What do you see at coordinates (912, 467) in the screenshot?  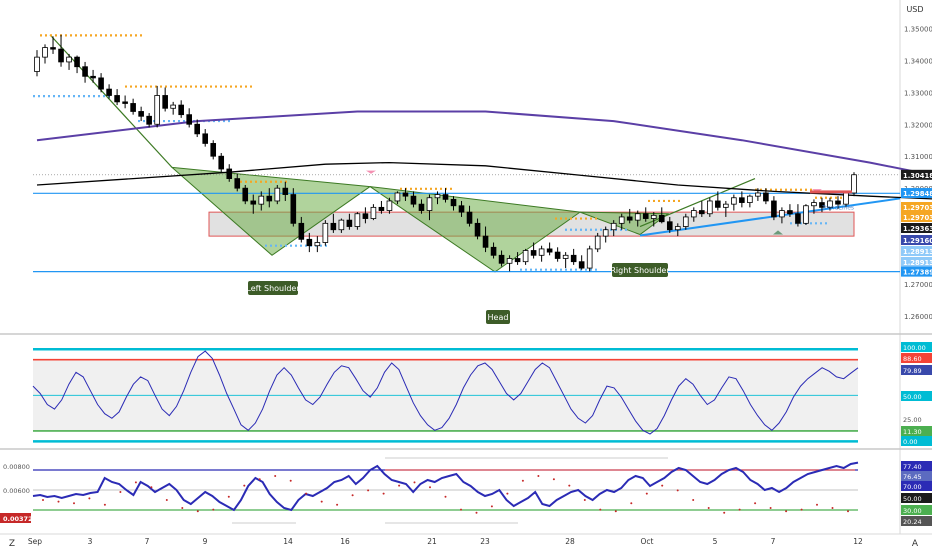 I see `osc2-right-tick: 77.40` at bounding box center [912, 467].